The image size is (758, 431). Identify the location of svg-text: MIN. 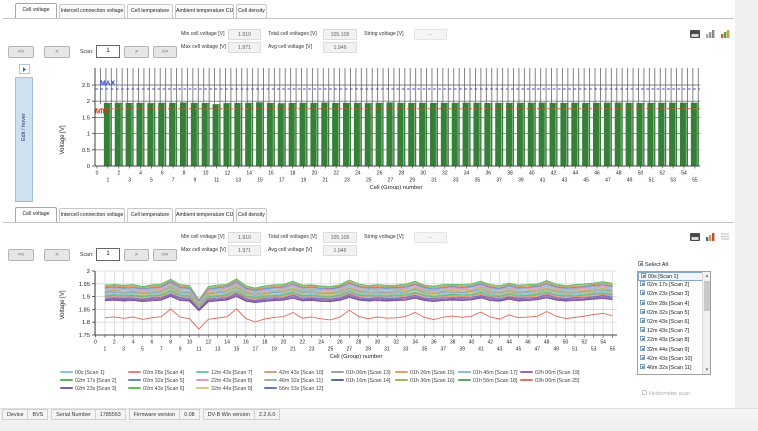
(101, 112).